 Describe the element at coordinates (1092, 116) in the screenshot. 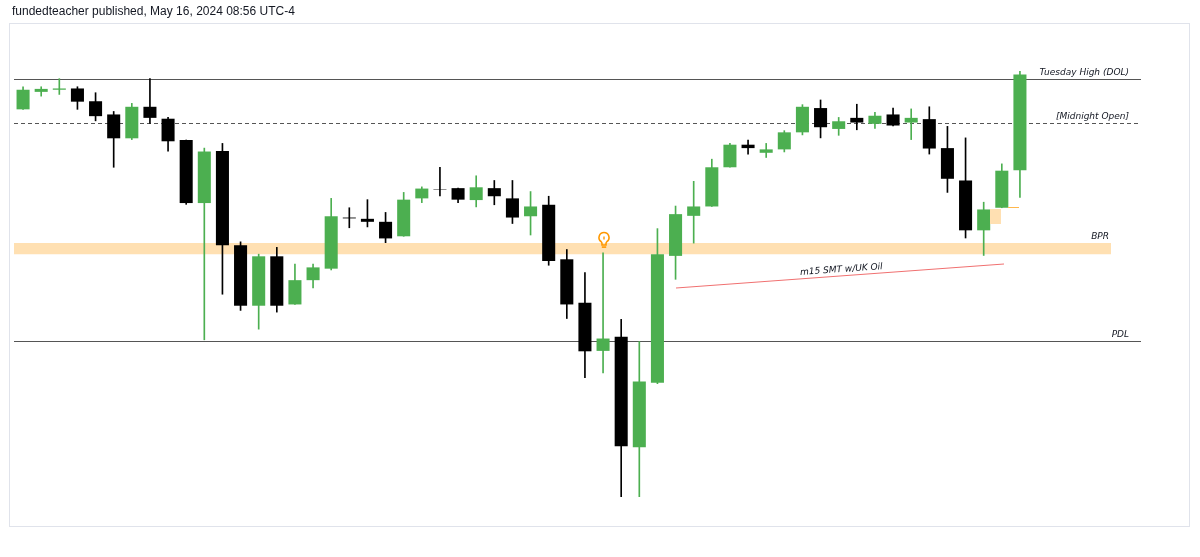

I see `ref-line-label: [Midnight Open]` at that location.